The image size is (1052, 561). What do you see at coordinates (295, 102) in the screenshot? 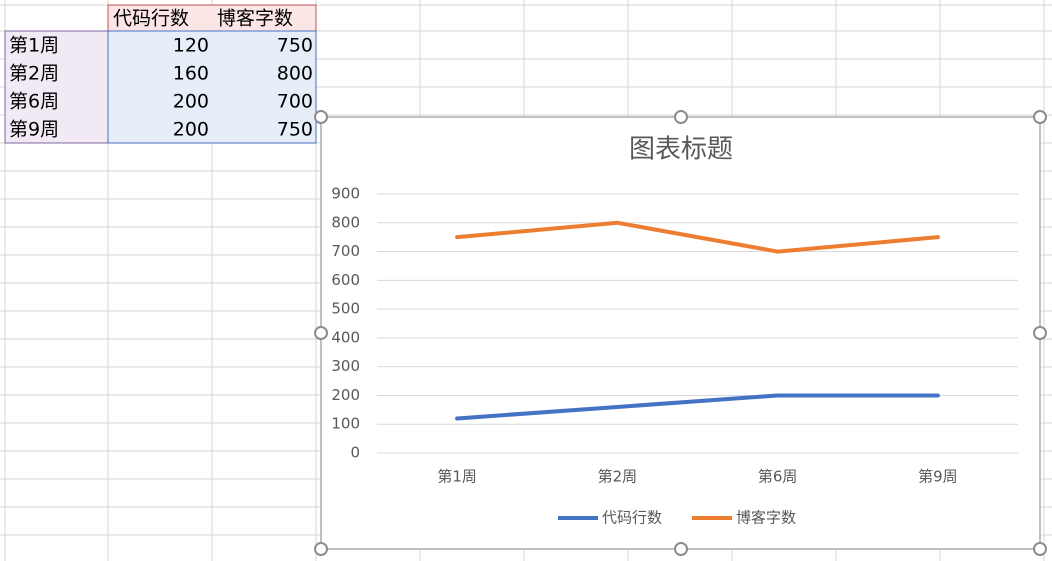
I see `cell-value: 700` at bounding box center [295, 102].